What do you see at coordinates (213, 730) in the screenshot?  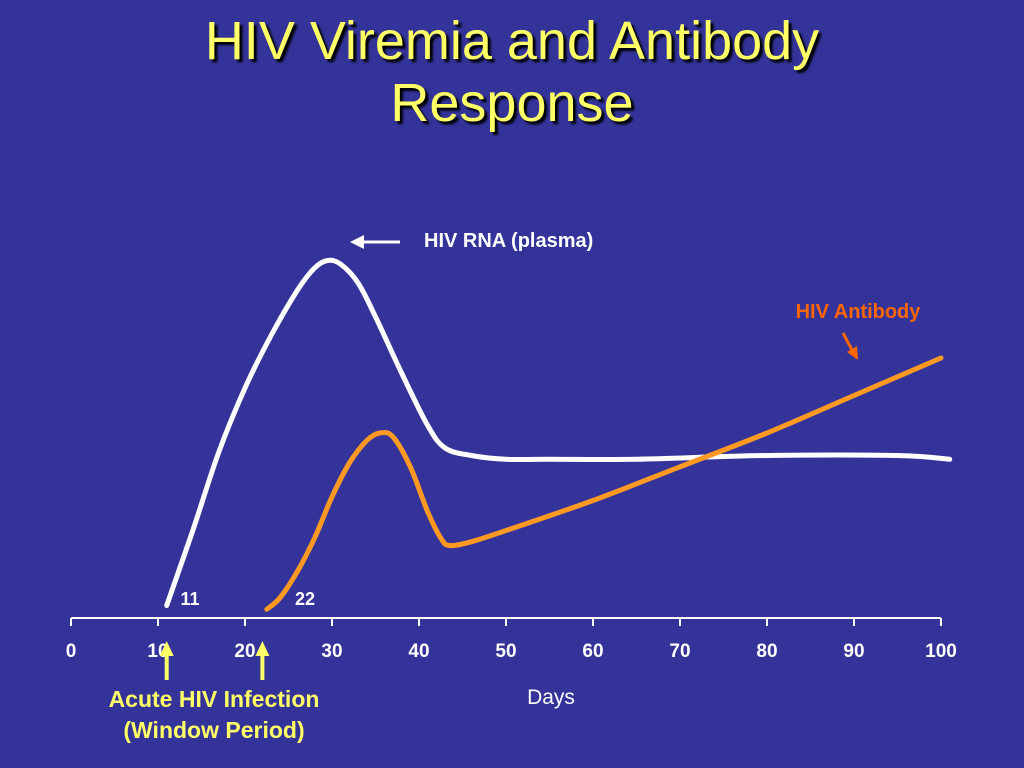 I see `window-period-label-line-2: (Window Period)` at bounding box center [213, 730].